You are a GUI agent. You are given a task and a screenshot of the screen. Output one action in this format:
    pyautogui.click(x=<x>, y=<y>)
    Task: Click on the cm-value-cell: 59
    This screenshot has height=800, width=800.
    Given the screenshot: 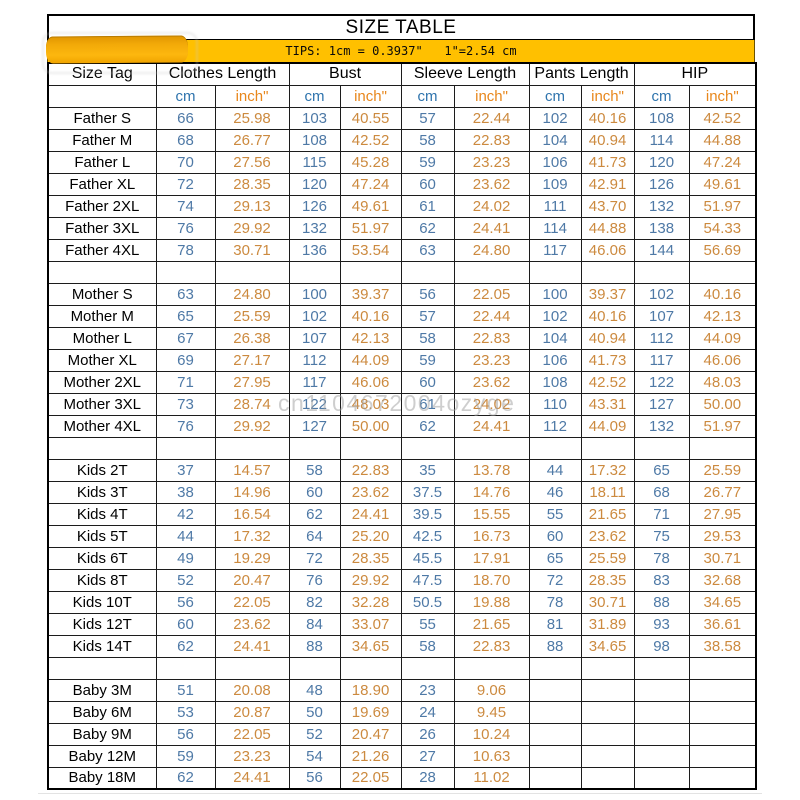 What is the action you would take?
    pyautogui.click(x=427, y=162)
    